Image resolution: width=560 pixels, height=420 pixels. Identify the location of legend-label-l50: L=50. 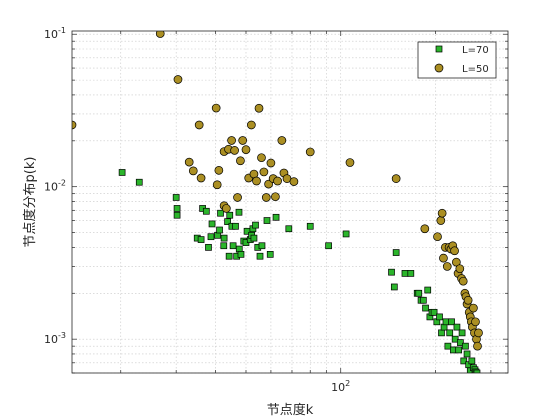
(475, 69).